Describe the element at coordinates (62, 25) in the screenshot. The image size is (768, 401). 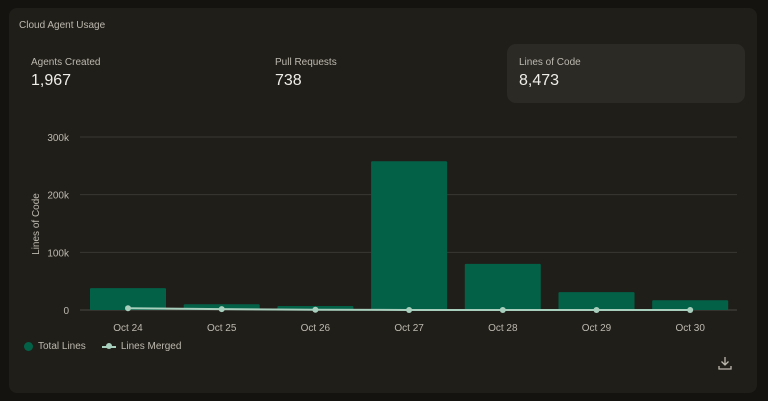
I see `card-title: Cloud Agent Usage` at that location.